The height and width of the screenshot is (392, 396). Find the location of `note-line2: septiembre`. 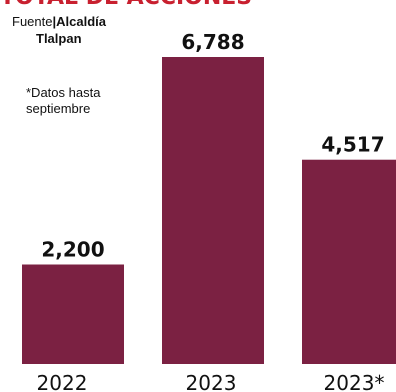

note-line2: septiembre is located at coordinates (58, 108).